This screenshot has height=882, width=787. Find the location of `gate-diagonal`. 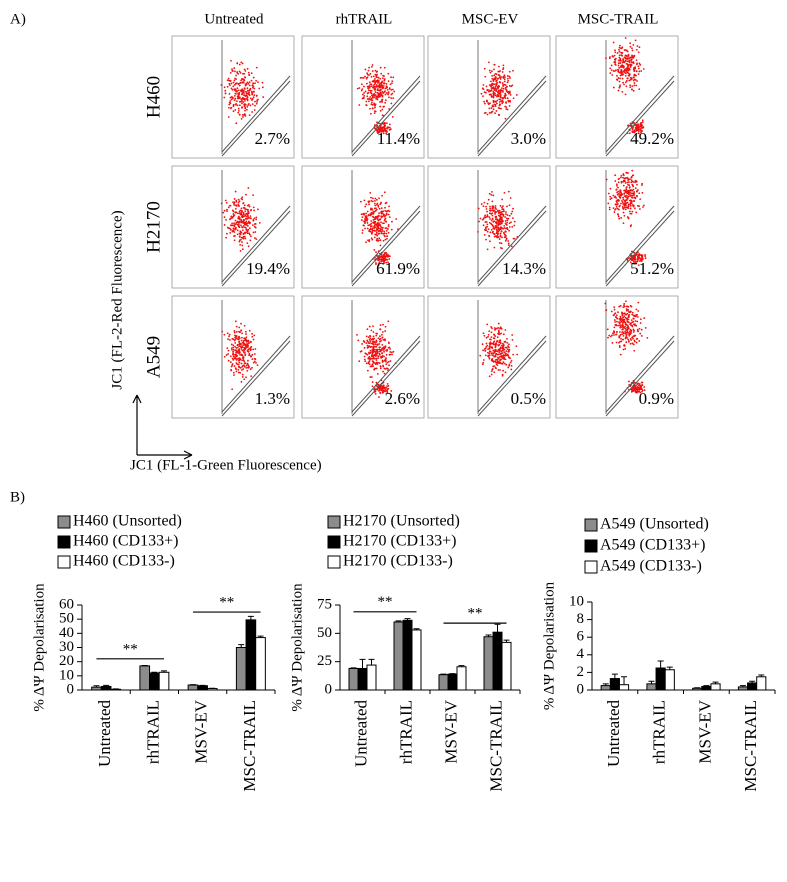

gate-diagonal is located at coordinates (256, 116).